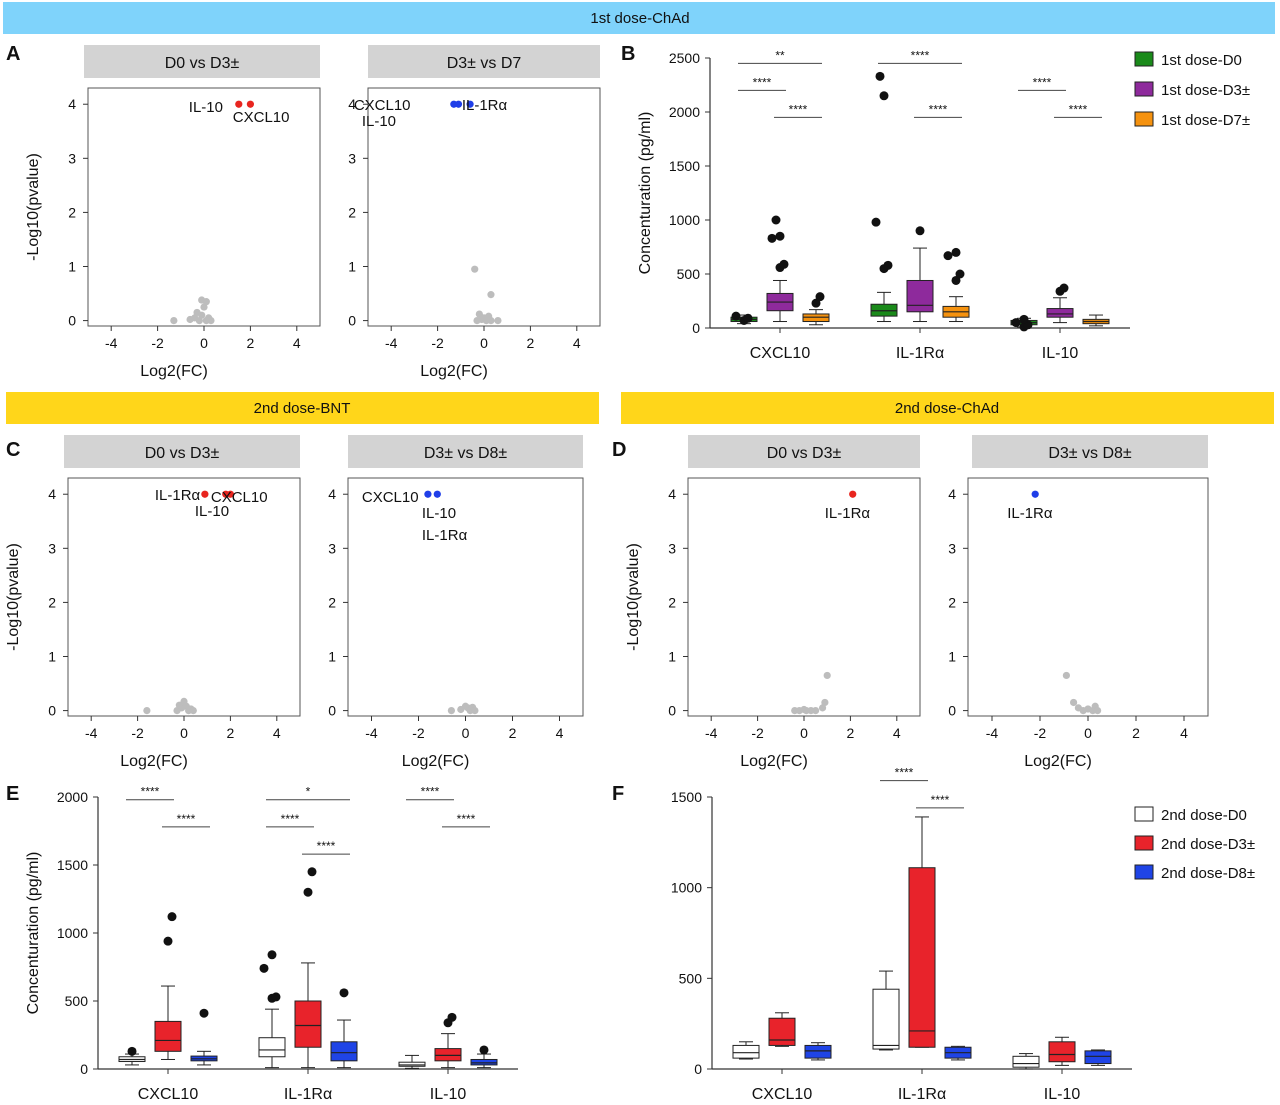 The image size is (1280, 1105). Describe the element at coordinates (157, 343) in the screenshot. I see `x-tick-label-a-0: -2` at that location.